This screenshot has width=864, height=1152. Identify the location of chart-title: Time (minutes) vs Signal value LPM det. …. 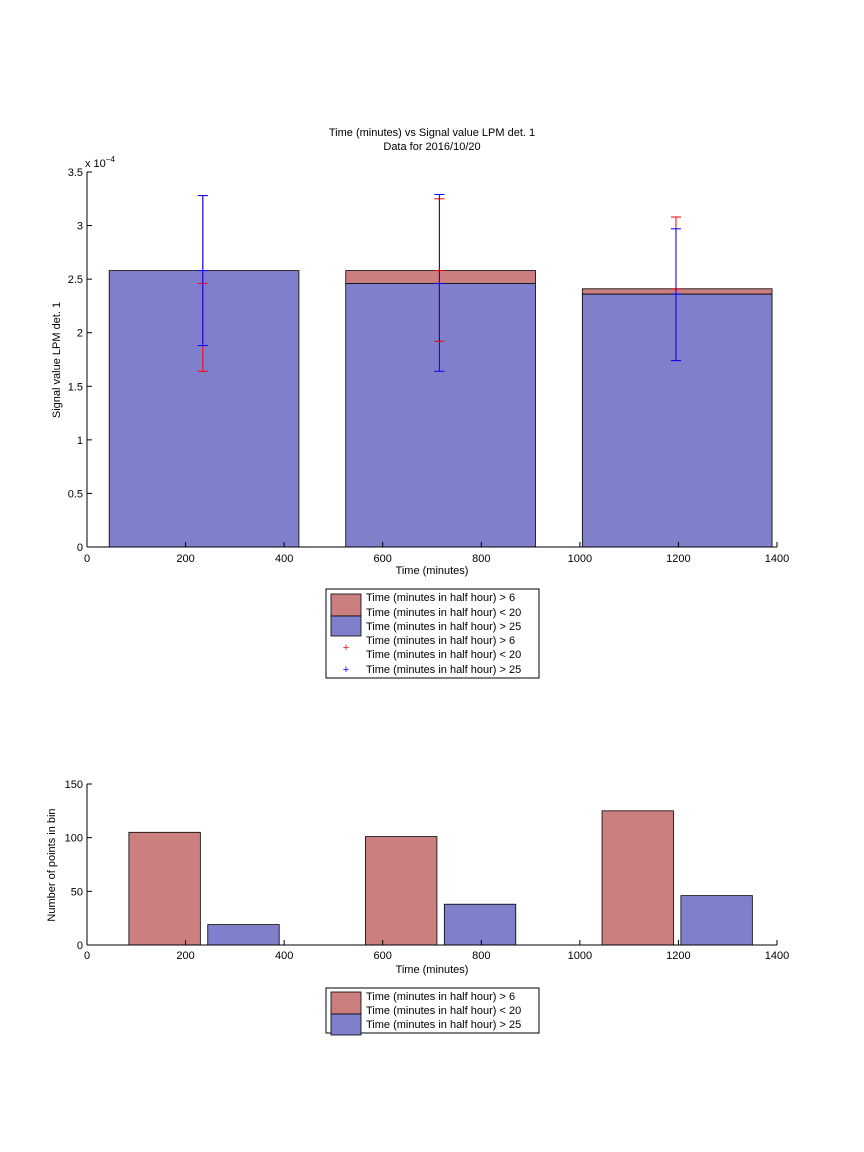
(432, 133).